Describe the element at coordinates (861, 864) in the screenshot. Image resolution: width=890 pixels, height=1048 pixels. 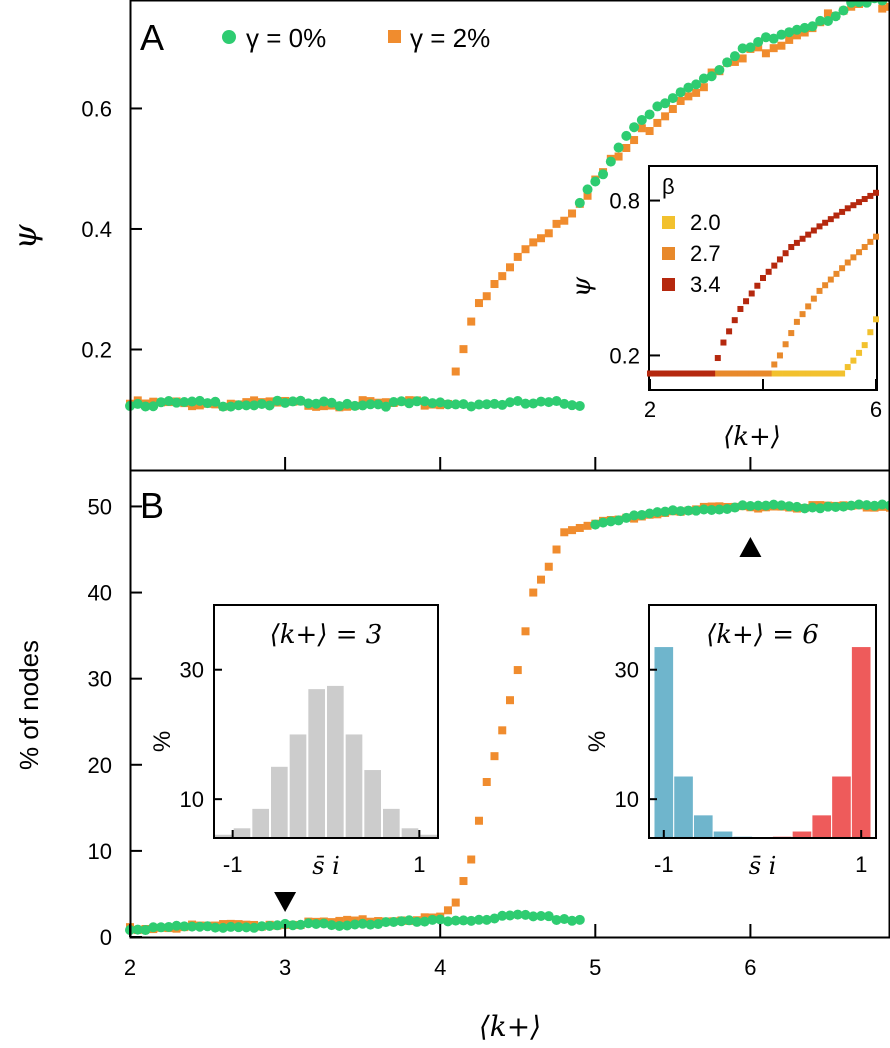
I see `inset-k6-x-tick-label: 1` at that location.